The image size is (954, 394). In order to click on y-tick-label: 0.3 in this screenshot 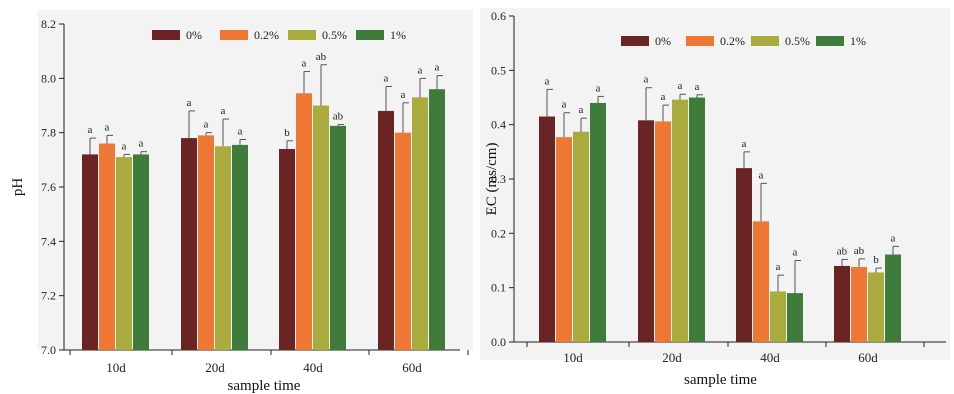, I will do `click(498, 179)`.